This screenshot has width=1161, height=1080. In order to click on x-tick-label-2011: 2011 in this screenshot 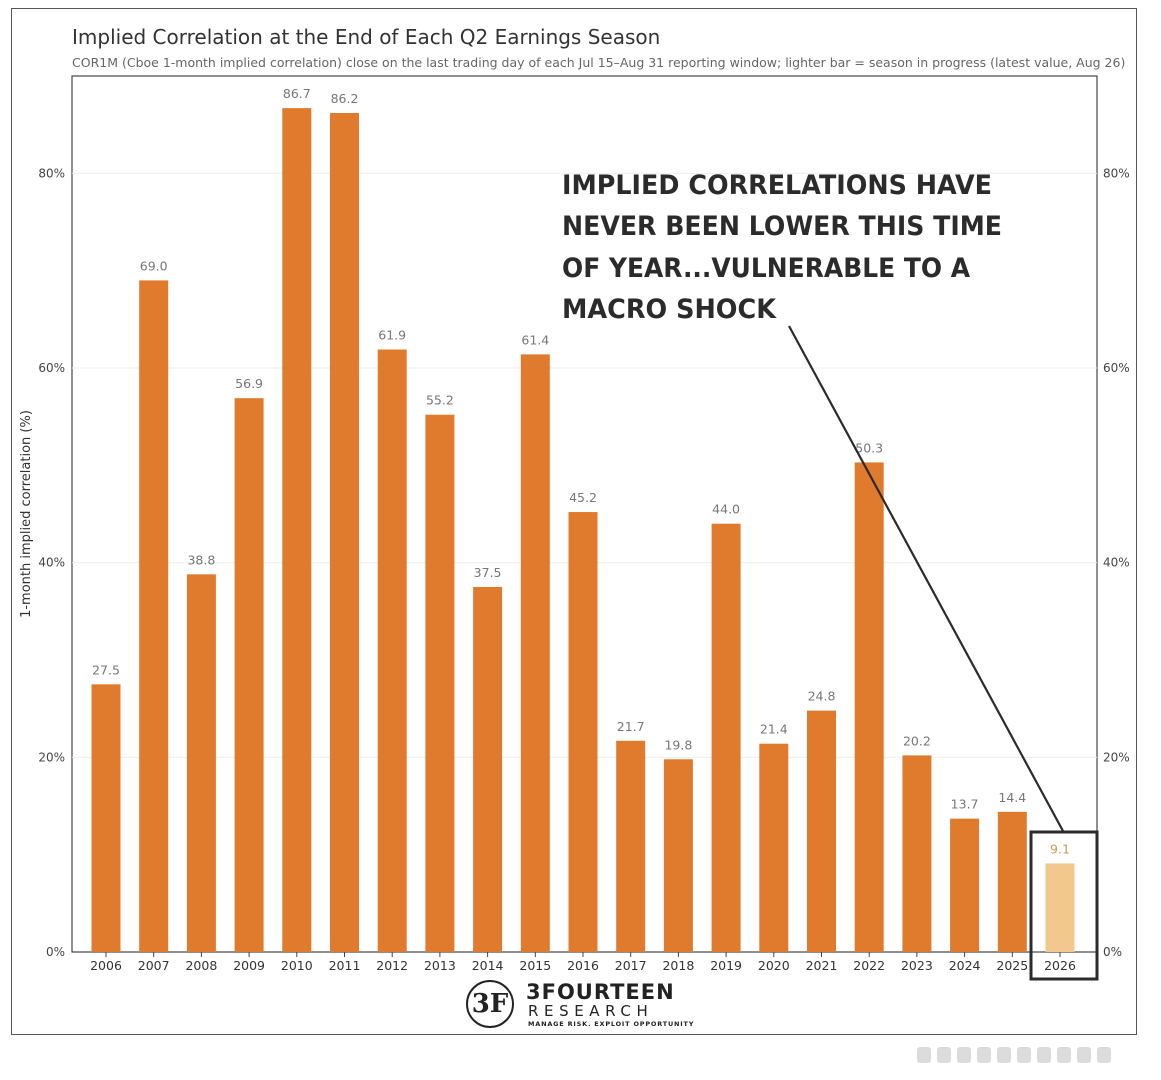, I will do `click(345, 965)`.